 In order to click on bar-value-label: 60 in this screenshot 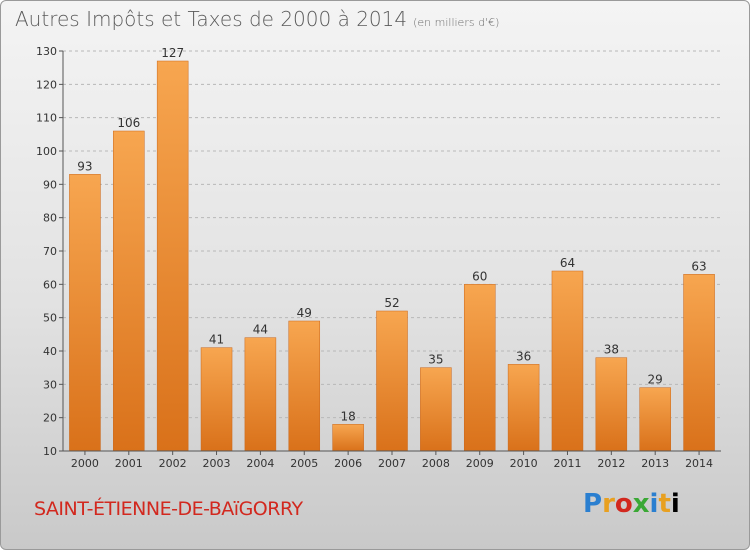, I will do `click(479, 276)`.